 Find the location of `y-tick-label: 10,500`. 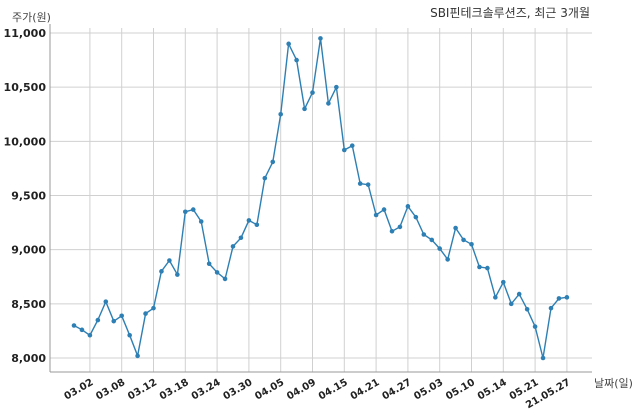

y-tick-label: 10,500 is located at coordinates (25, 87).